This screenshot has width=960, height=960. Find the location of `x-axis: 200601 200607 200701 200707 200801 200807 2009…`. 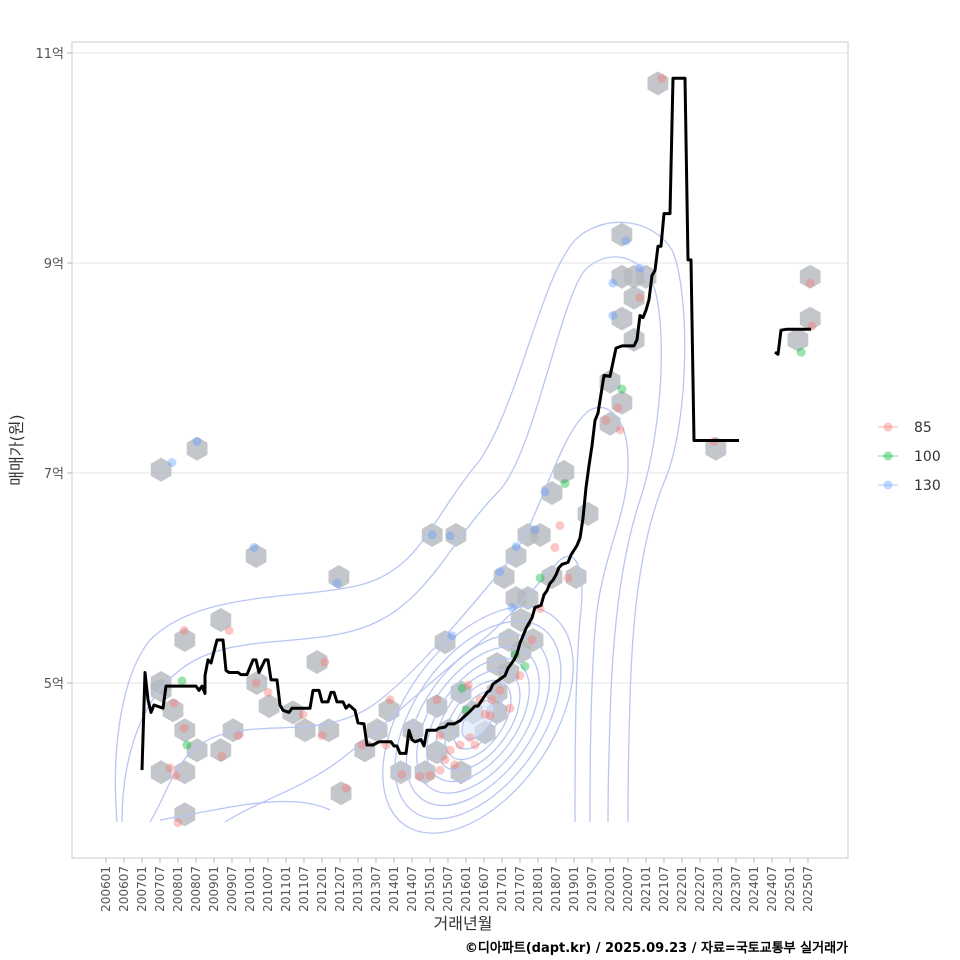

x-axis: 200601 200607 200701 200707 200801 200807 2009… is located at coordinates (457, 885).